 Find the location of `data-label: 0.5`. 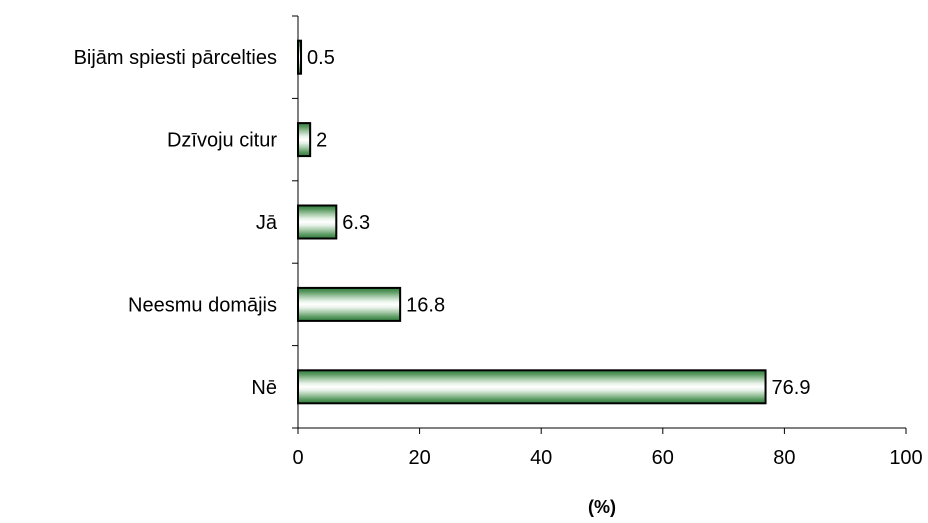

data-label: 0.5 is located at coordinates (321, 58).